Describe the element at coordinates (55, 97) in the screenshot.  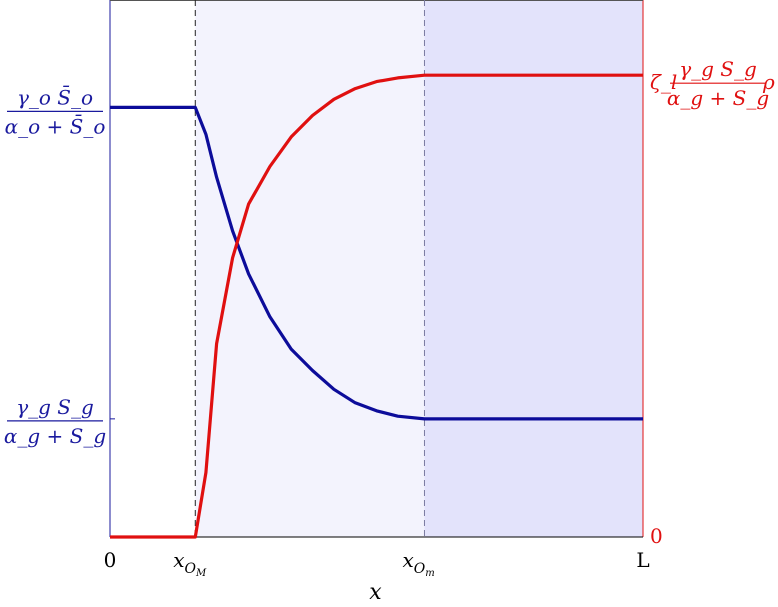
I see `left-tick-label-0-numerator: γ_o S̄_o` at that location.